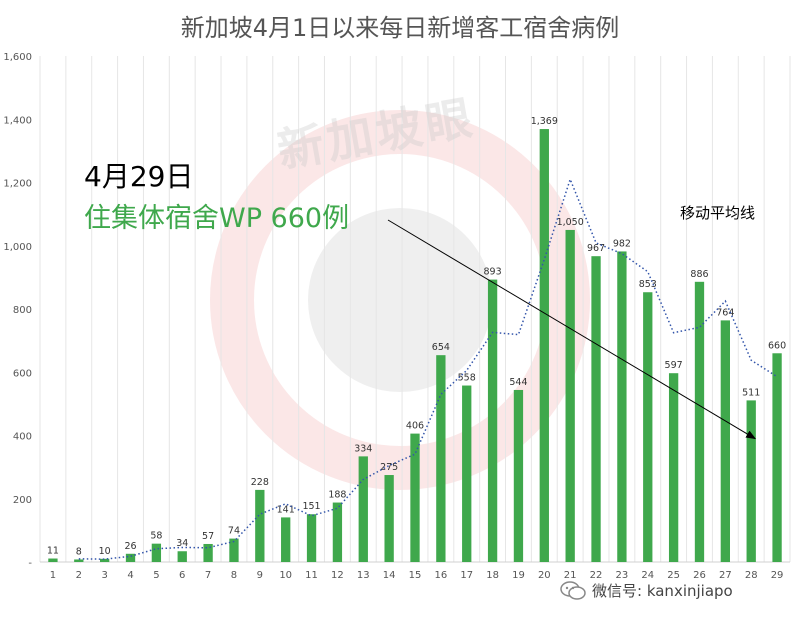 Image resolution: width=800 pixels, height=625 pixels. I want to click on x-tick-label: 2, so click(79, 575).